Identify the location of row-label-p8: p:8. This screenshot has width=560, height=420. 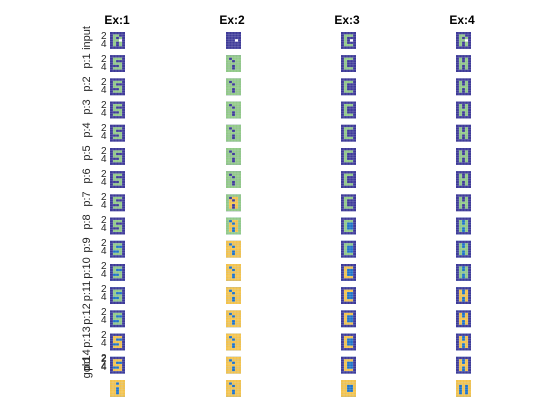
(87, 221).